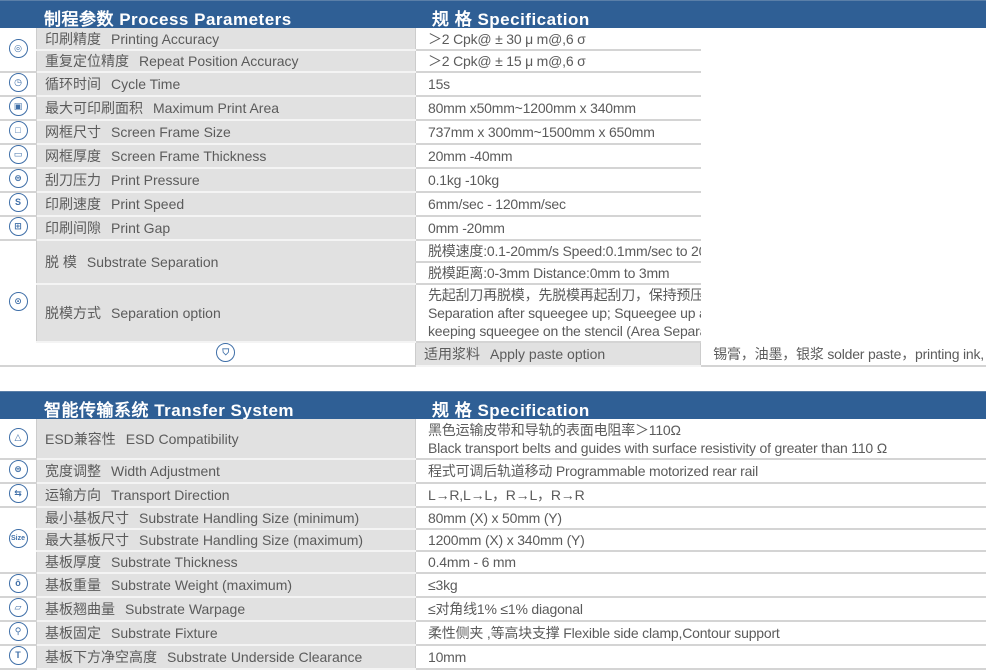 This screenshot has width=986, height=670. What do you see at coordinates (80, 439) in the screenshot?
I see `label-cn: ESD兼容性` at bounding box center [80, 439].